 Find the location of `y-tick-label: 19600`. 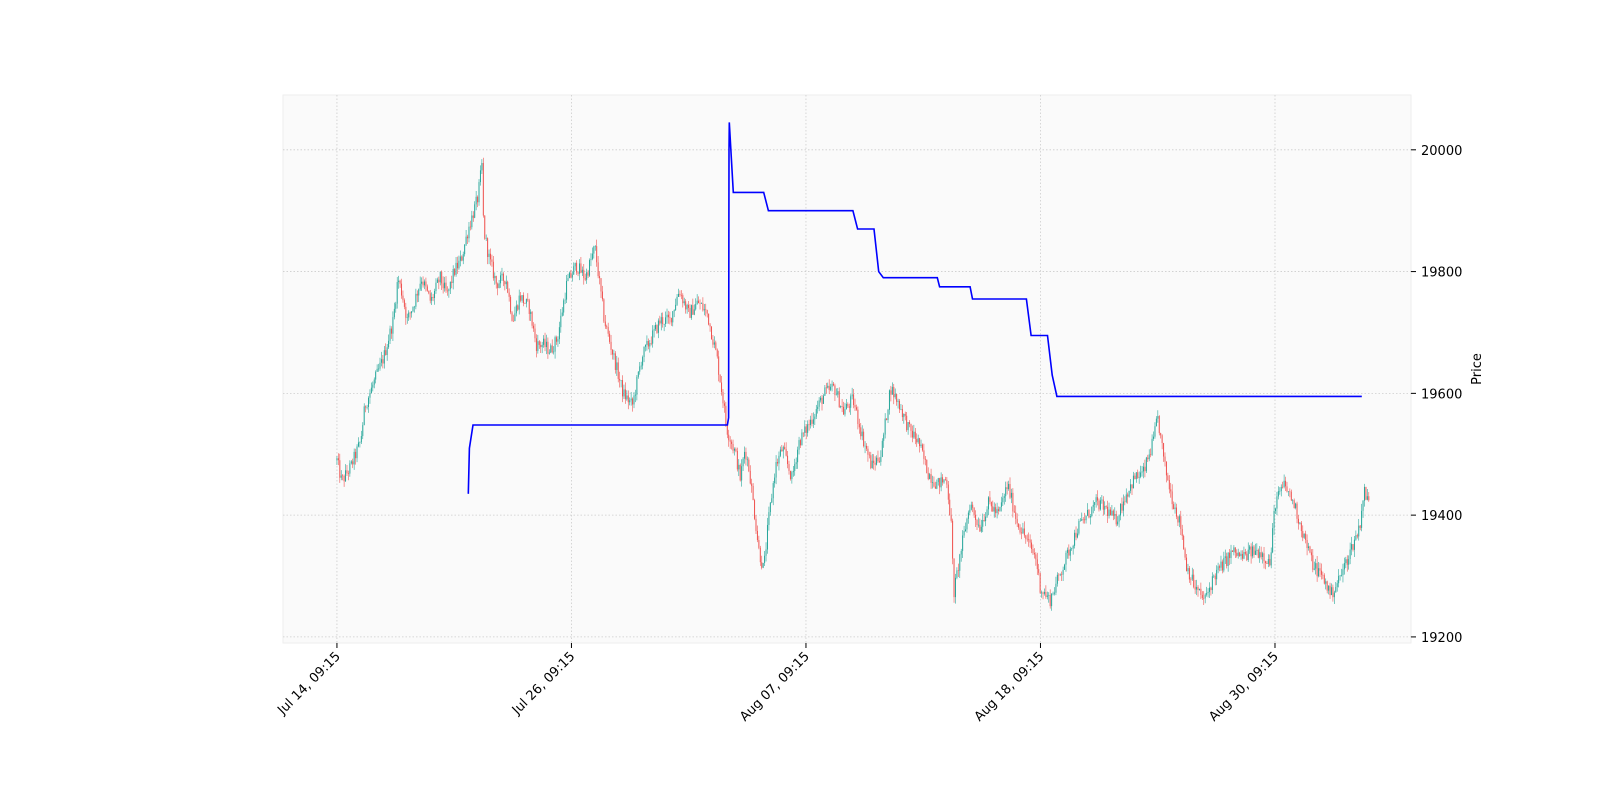

y-tick-label: 19600 is located at coordinates (1441, 394).